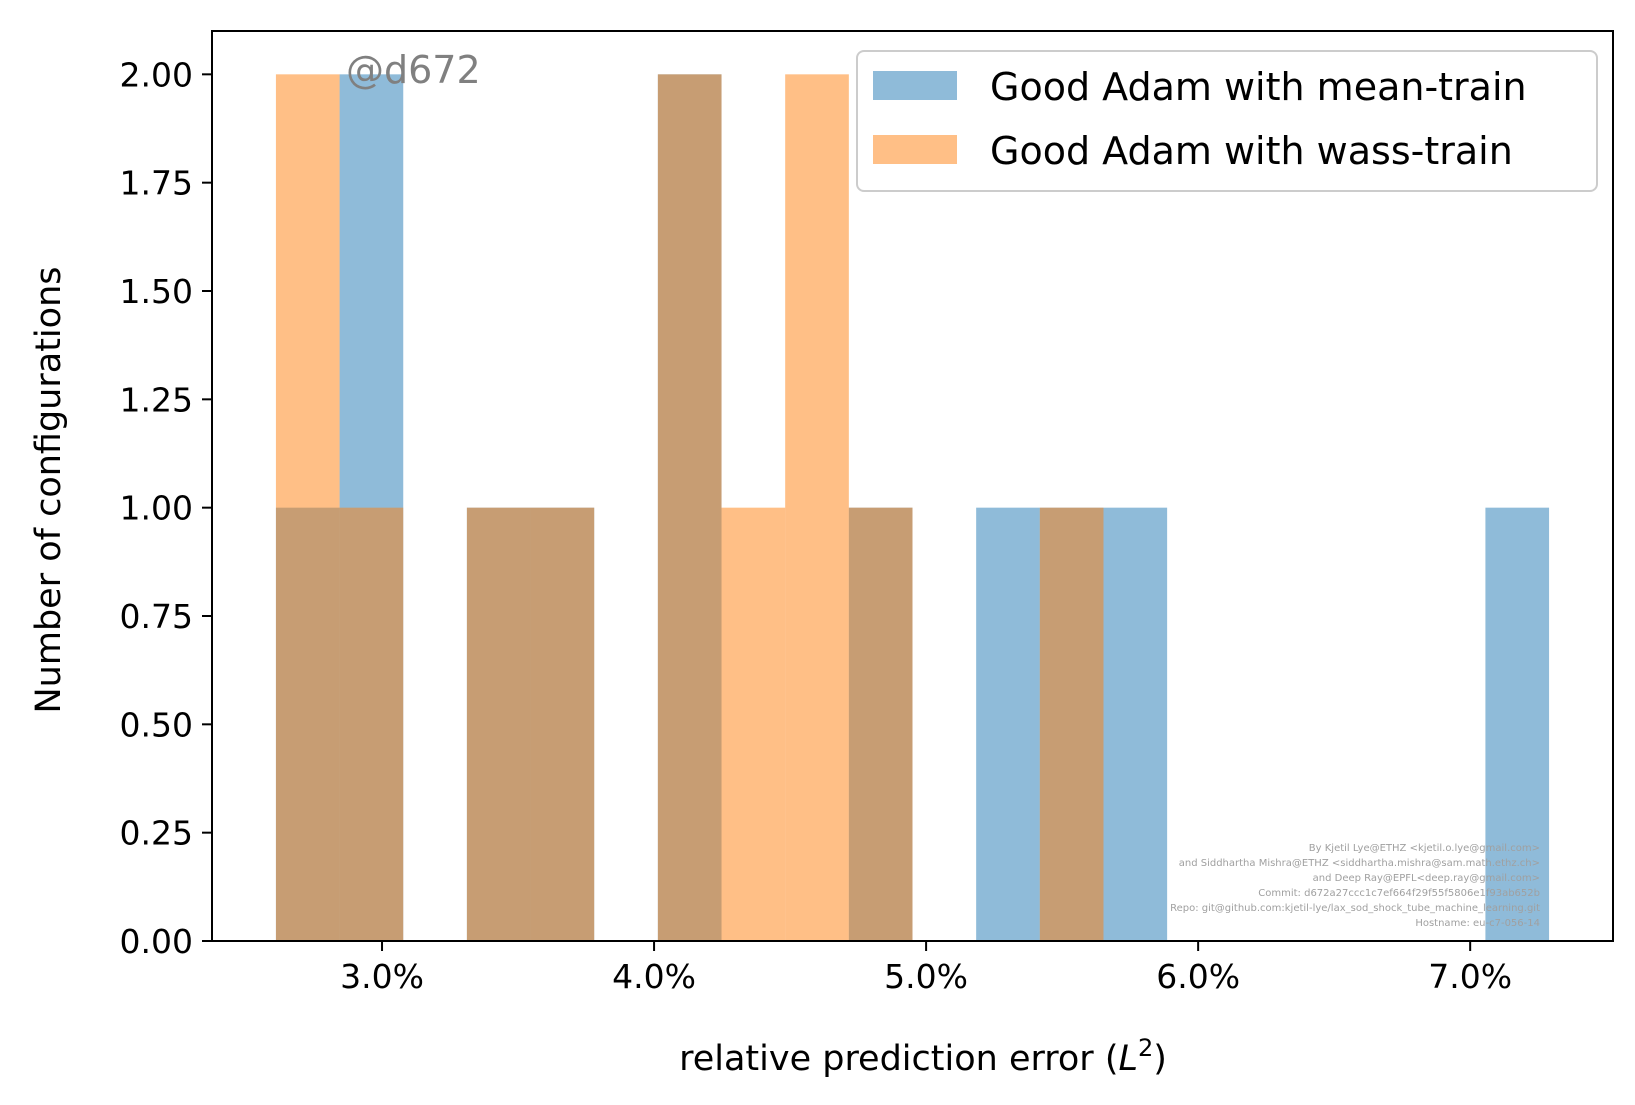  Describe the element at coordinates (1426, 878) in the screenshot. I see `credit-line: and Deep Ray@EPFL<deep.ray@gmail.com>` at that location.